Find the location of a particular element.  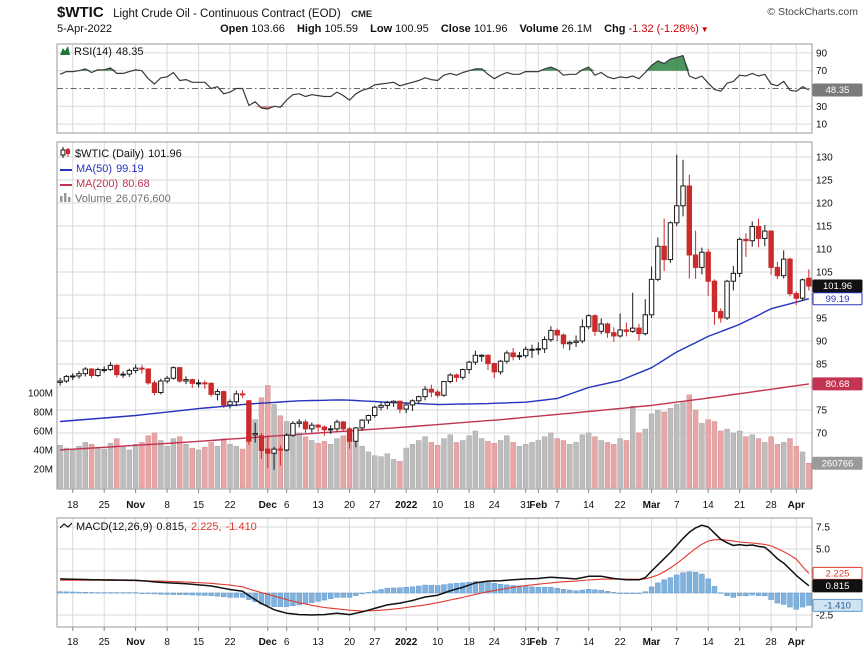

high-label: High is located at coordinates (309, 29).